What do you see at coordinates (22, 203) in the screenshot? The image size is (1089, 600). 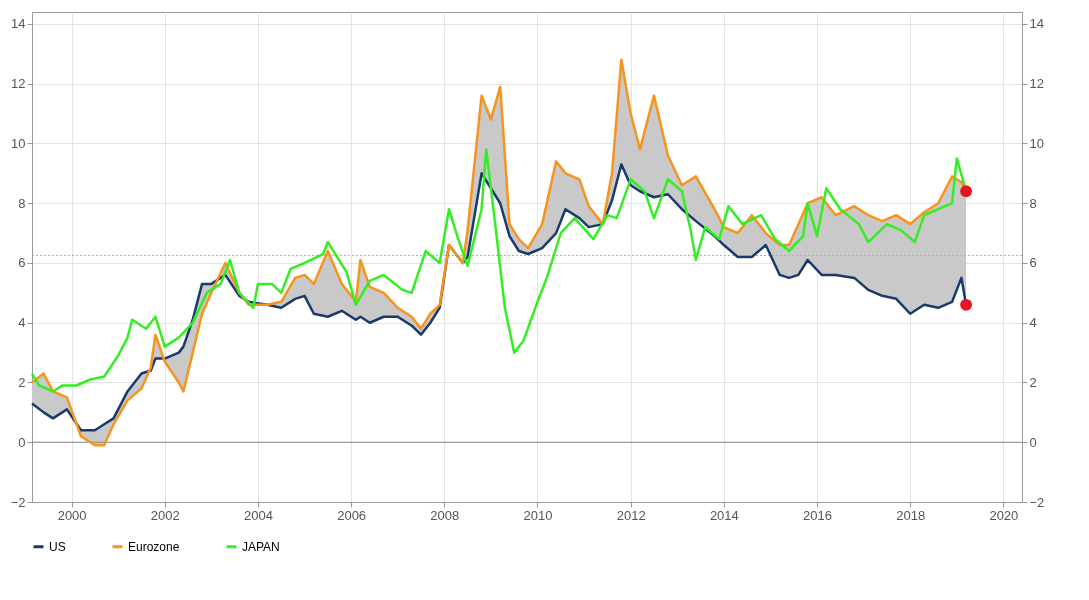 I see `y-tick-label: 8` at bounding box center [22, 203].